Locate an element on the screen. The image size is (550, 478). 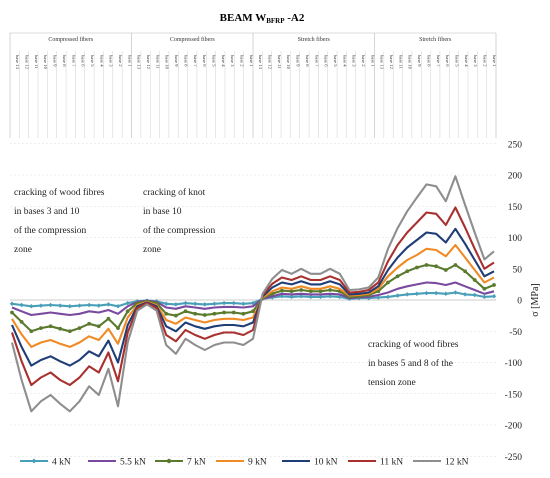
section-label: Stretch fibers is located at coordinates (435, 39).